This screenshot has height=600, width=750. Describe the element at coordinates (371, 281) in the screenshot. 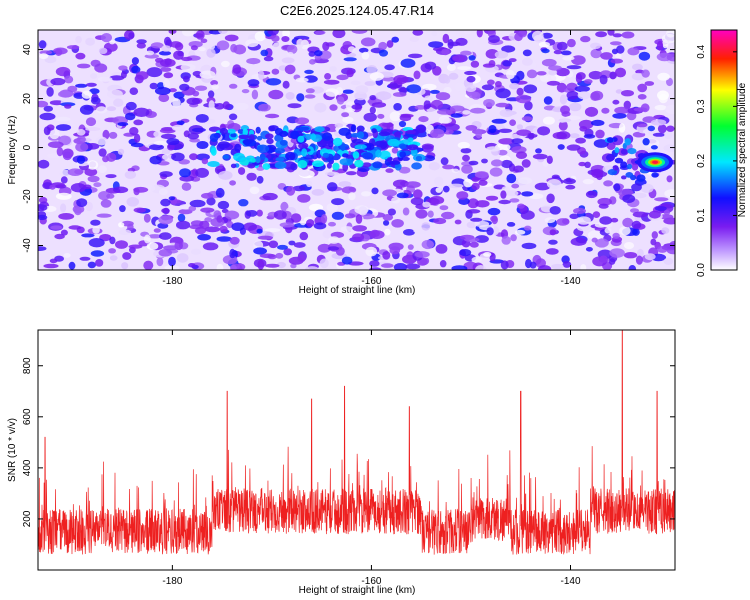

I see `x-tick-label: -160` at that location.